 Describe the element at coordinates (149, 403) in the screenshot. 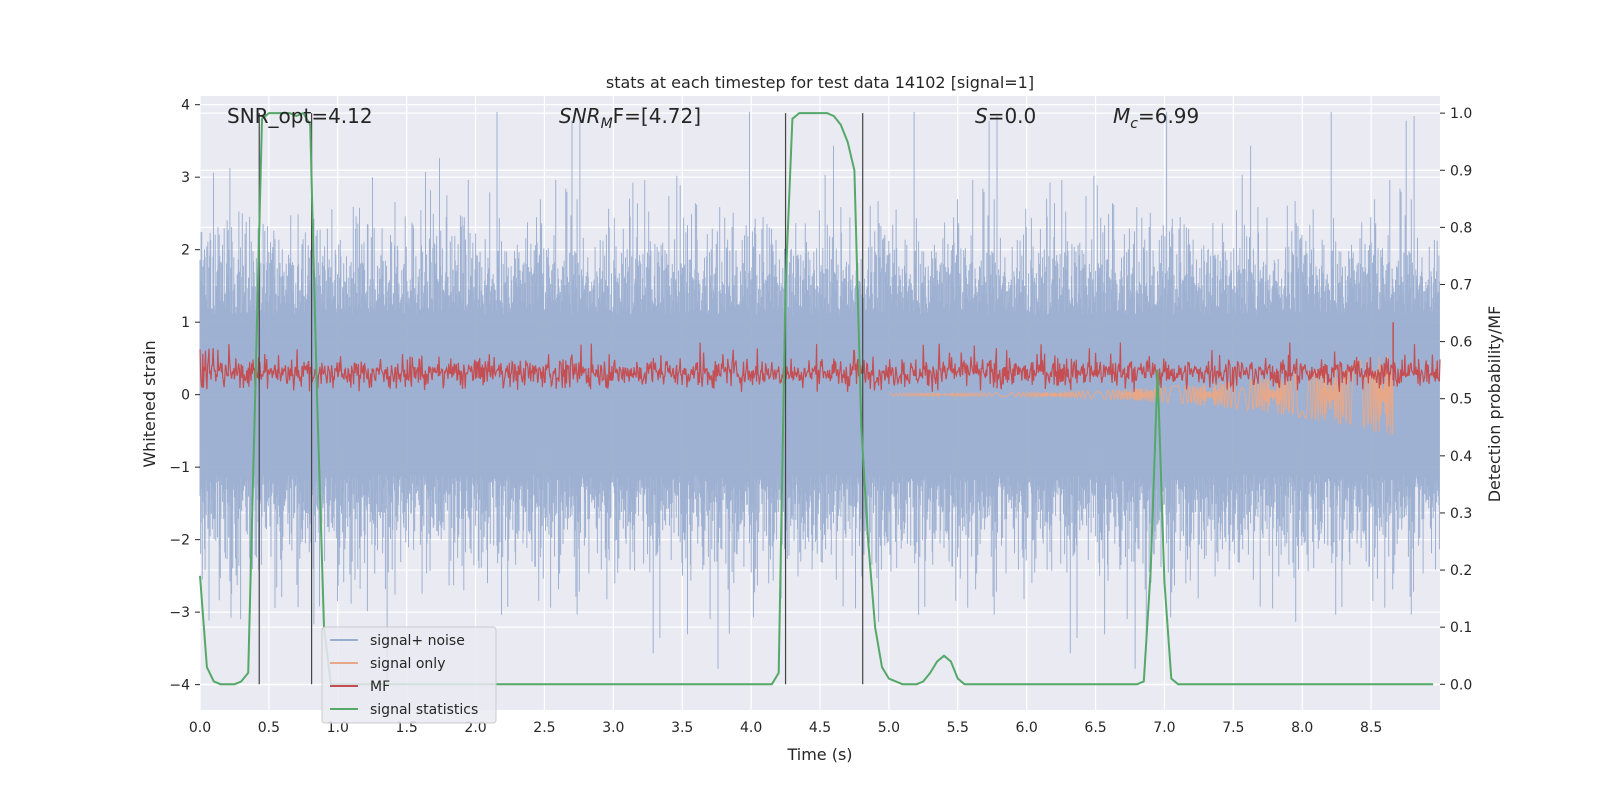

I see `y-axis-label-left: Whitened strain` at that location.